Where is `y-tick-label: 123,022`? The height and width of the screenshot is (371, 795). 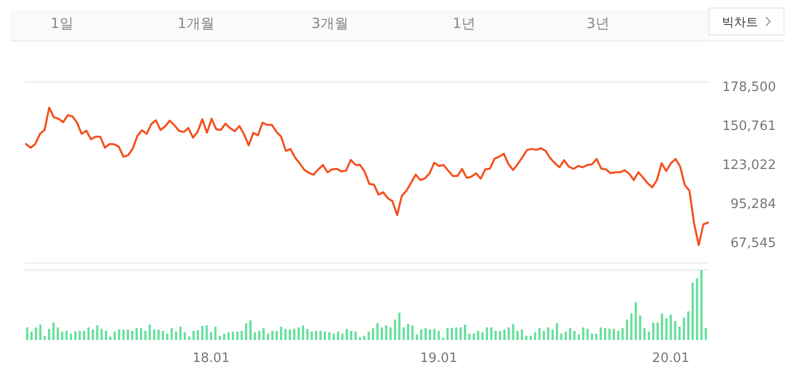 y-tick-label: 123,022 is located at coordinates (749, 165).